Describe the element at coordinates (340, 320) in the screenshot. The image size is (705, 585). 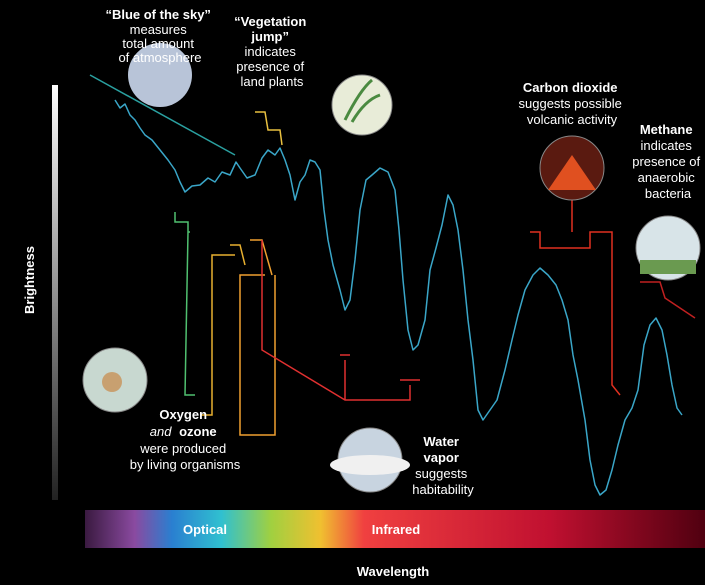
I see `water-line` at that location.